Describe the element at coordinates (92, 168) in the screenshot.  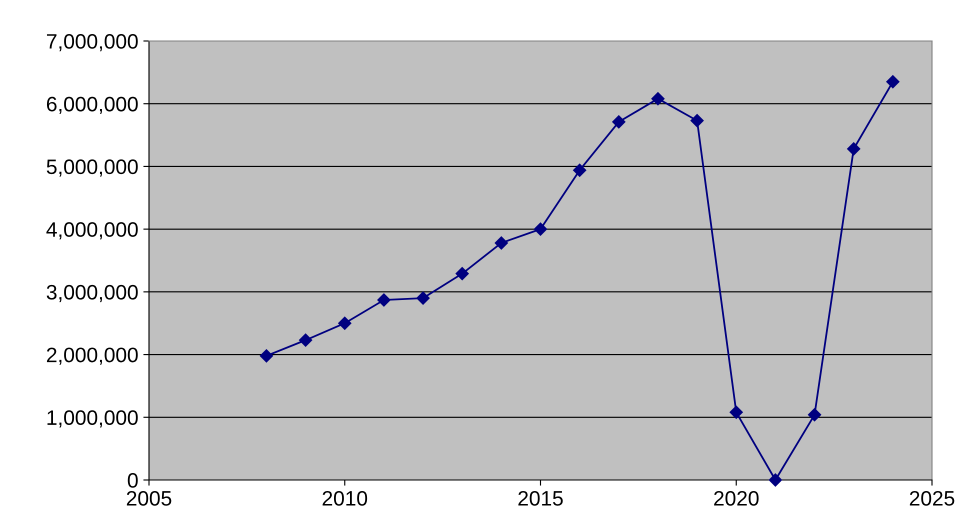
I see `y-tick-label: 5,000,000` at that location.